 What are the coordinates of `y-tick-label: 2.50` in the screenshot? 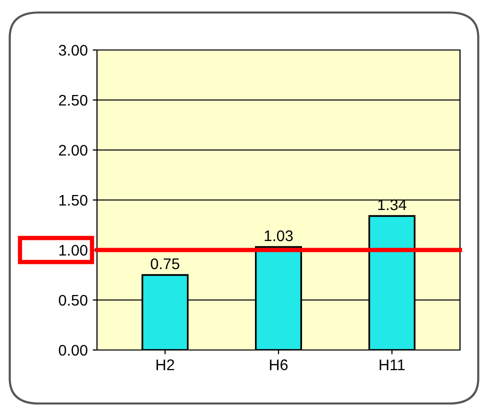 It's located at (73, 100).